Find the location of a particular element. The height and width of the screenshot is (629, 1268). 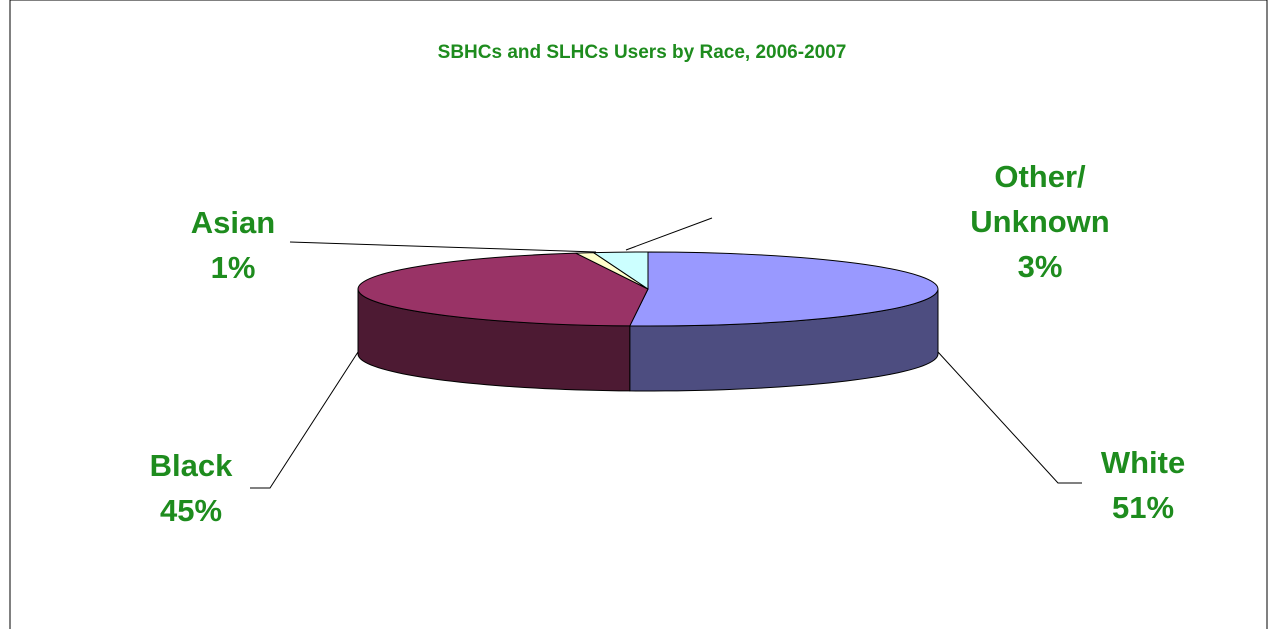

slice-label: Other/ Unknown 3% is located at coordinates (1040, 221).